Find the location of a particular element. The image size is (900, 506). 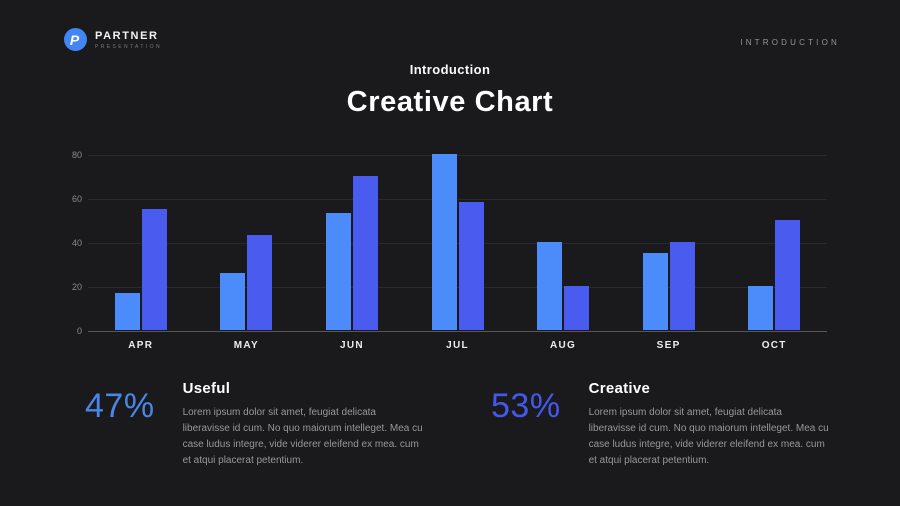

logo-letter: P is located at coordinates (74, 39).